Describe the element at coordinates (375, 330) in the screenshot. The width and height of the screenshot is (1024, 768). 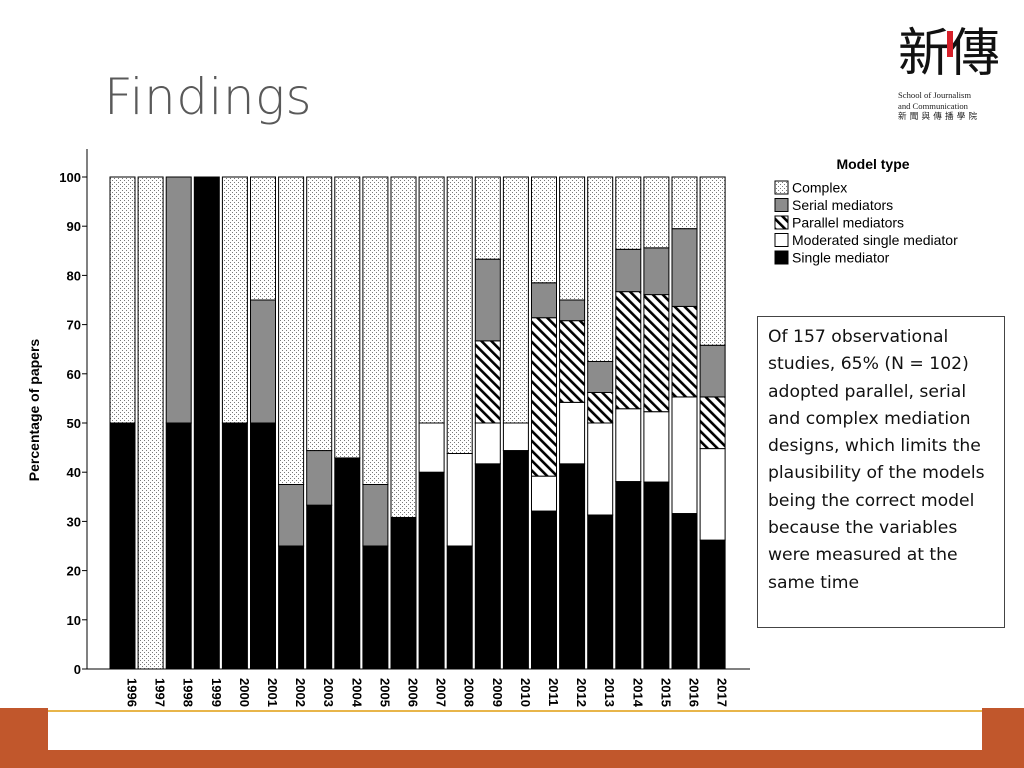
I see `bar-segment-complex-2005` at that location.